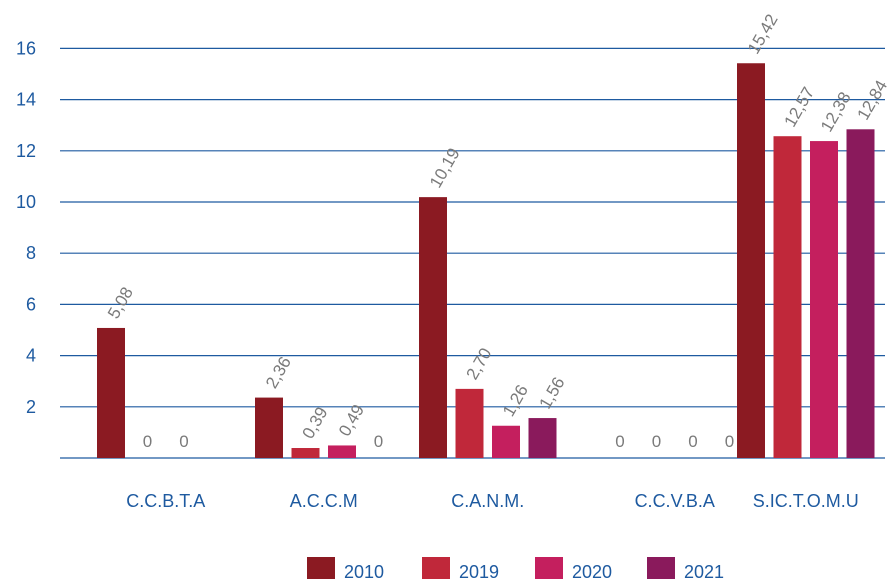  Describe the element at coordinates (763, 34) in the screenshot. I see `data-label: 15,42` at that location.